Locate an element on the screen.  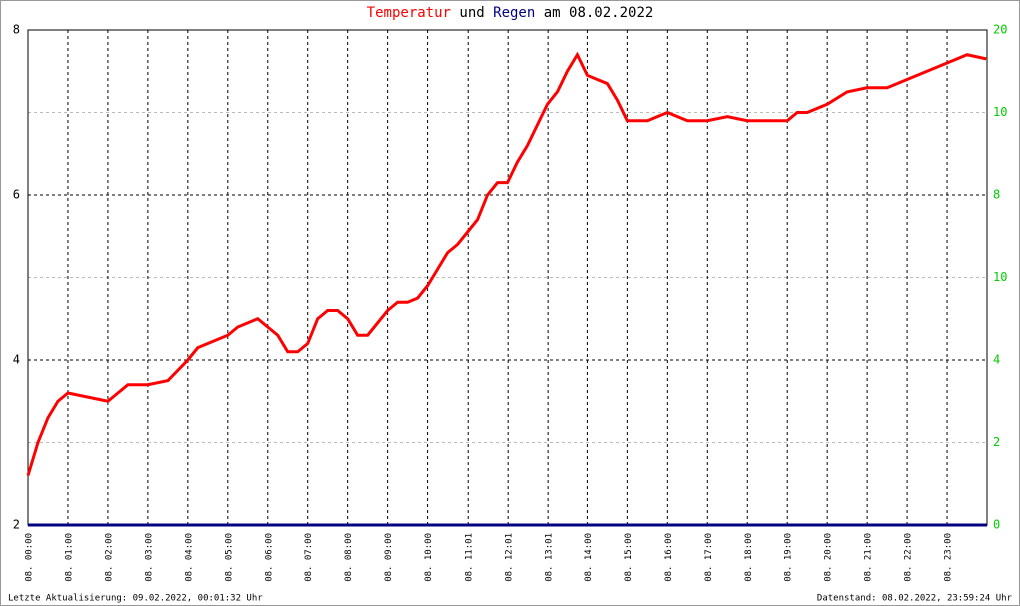
x-tick-label: 08. 07:00 is located at coordinates (309, 557).